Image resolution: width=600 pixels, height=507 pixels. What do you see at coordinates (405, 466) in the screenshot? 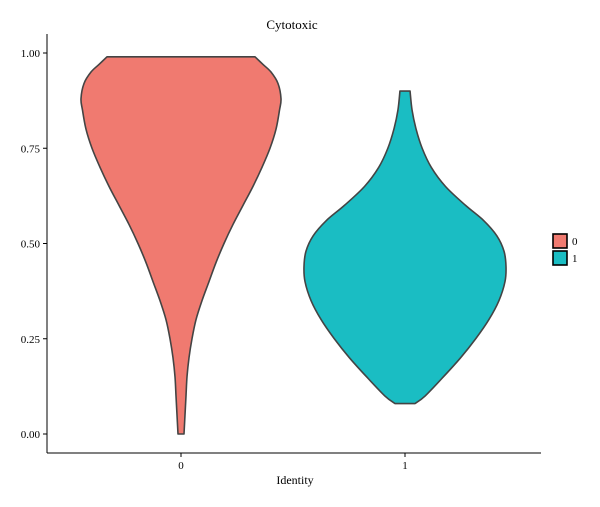
I see `x-tick-label: 1` at bounding box center [405, 466].